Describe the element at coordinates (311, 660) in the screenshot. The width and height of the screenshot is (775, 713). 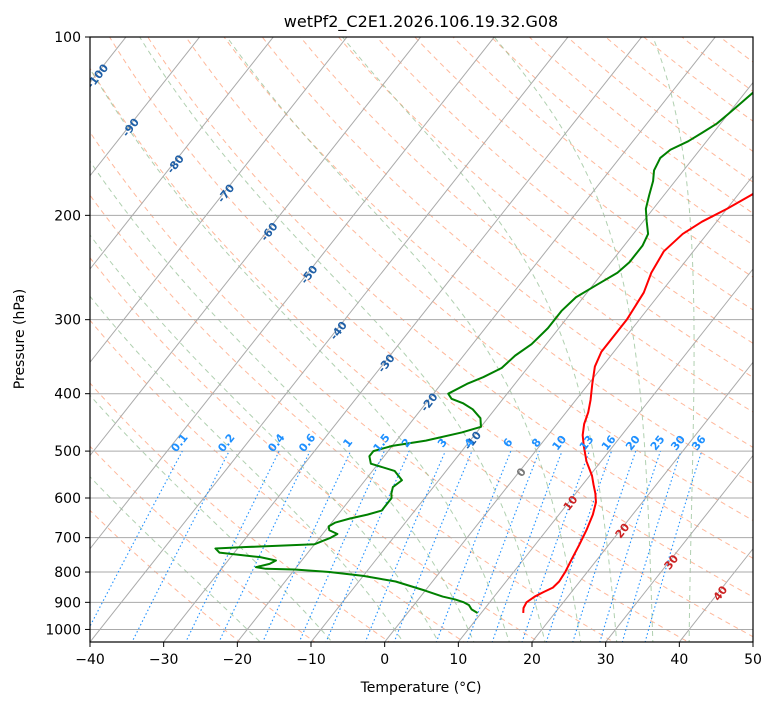
I see `x-tick-label: −10` at that location.